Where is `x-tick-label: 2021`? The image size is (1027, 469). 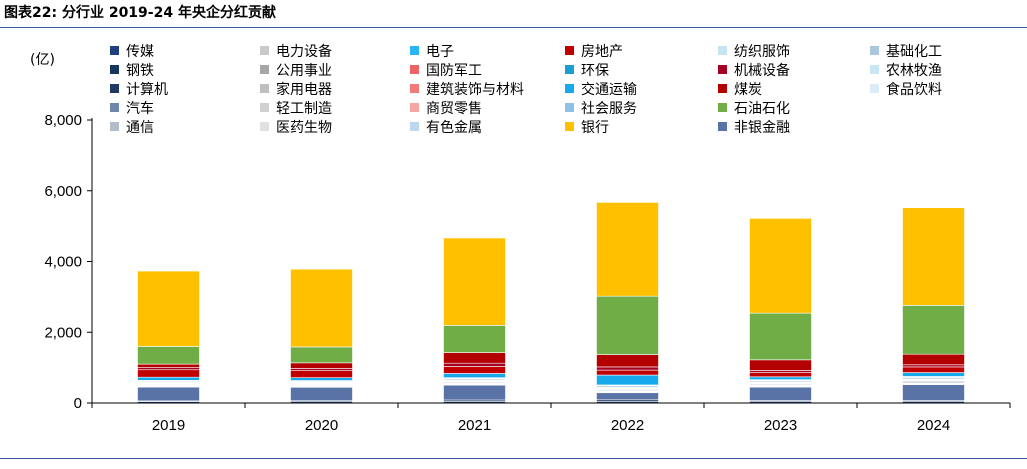 x-tick-label: 2021 is located at coordinates (474, 425).